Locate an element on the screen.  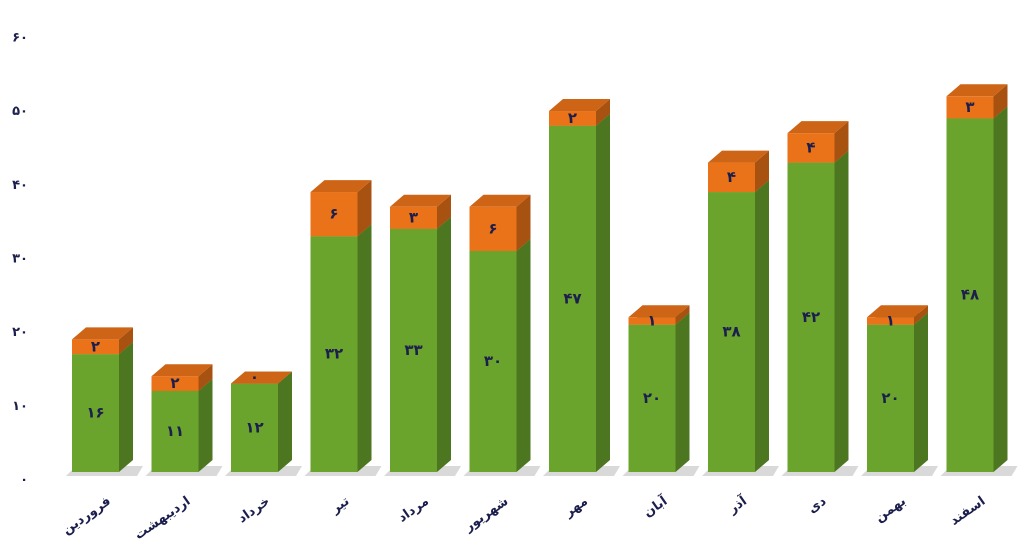
data-label: ۱۲ is located at coordinates (254, 427).